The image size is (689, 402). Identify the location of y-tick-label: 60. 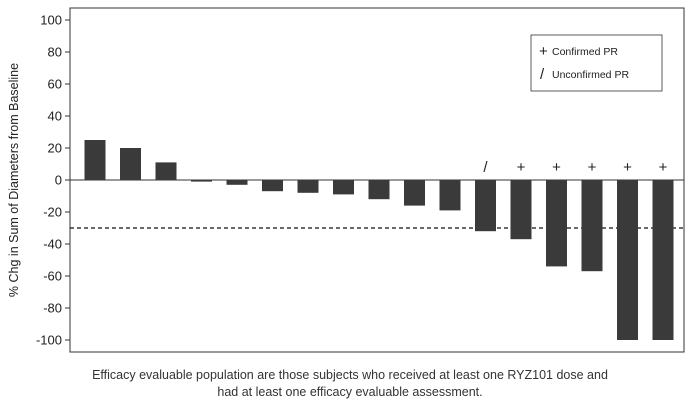
(55, 84).